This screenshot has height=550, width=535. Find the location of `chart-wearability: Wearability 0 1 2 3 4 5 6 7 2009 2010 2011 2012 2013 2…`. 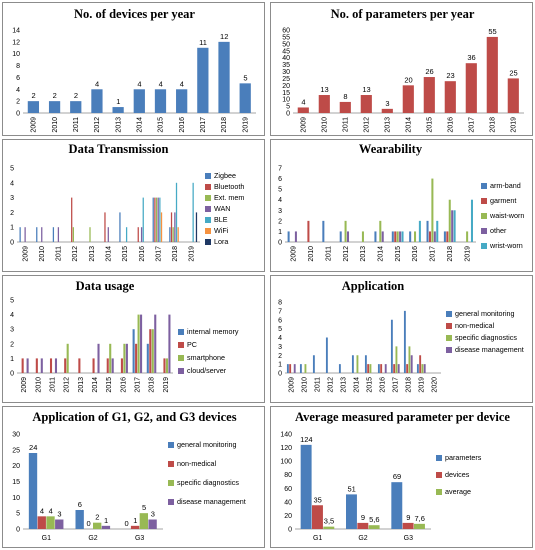

chart-wearability: Wearability 0 1 2 3 4 5 6 7 2009 2010 2011 2012 2013 2… is located at coordinates (401, 202).